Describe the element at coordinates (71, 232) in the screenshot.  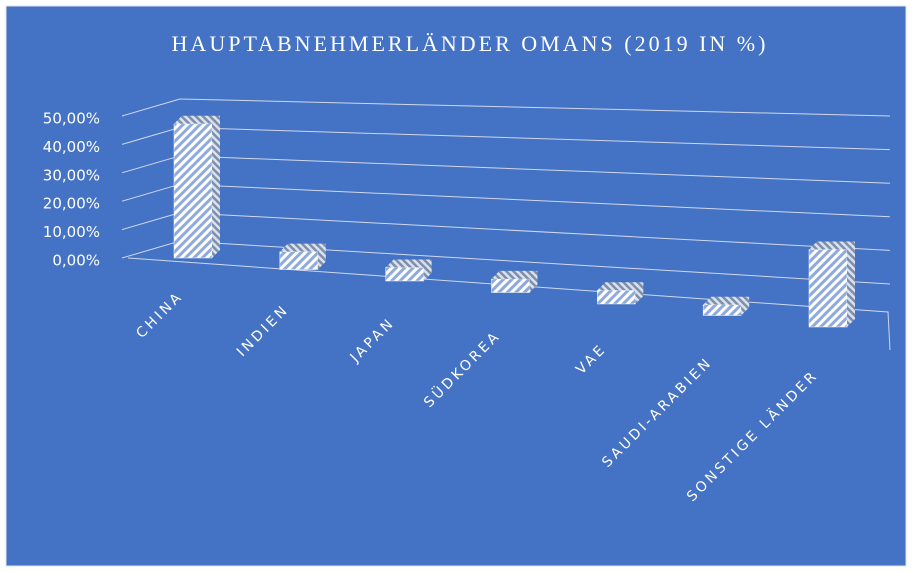
I see `y-tick-label: 10,00%` at that location.